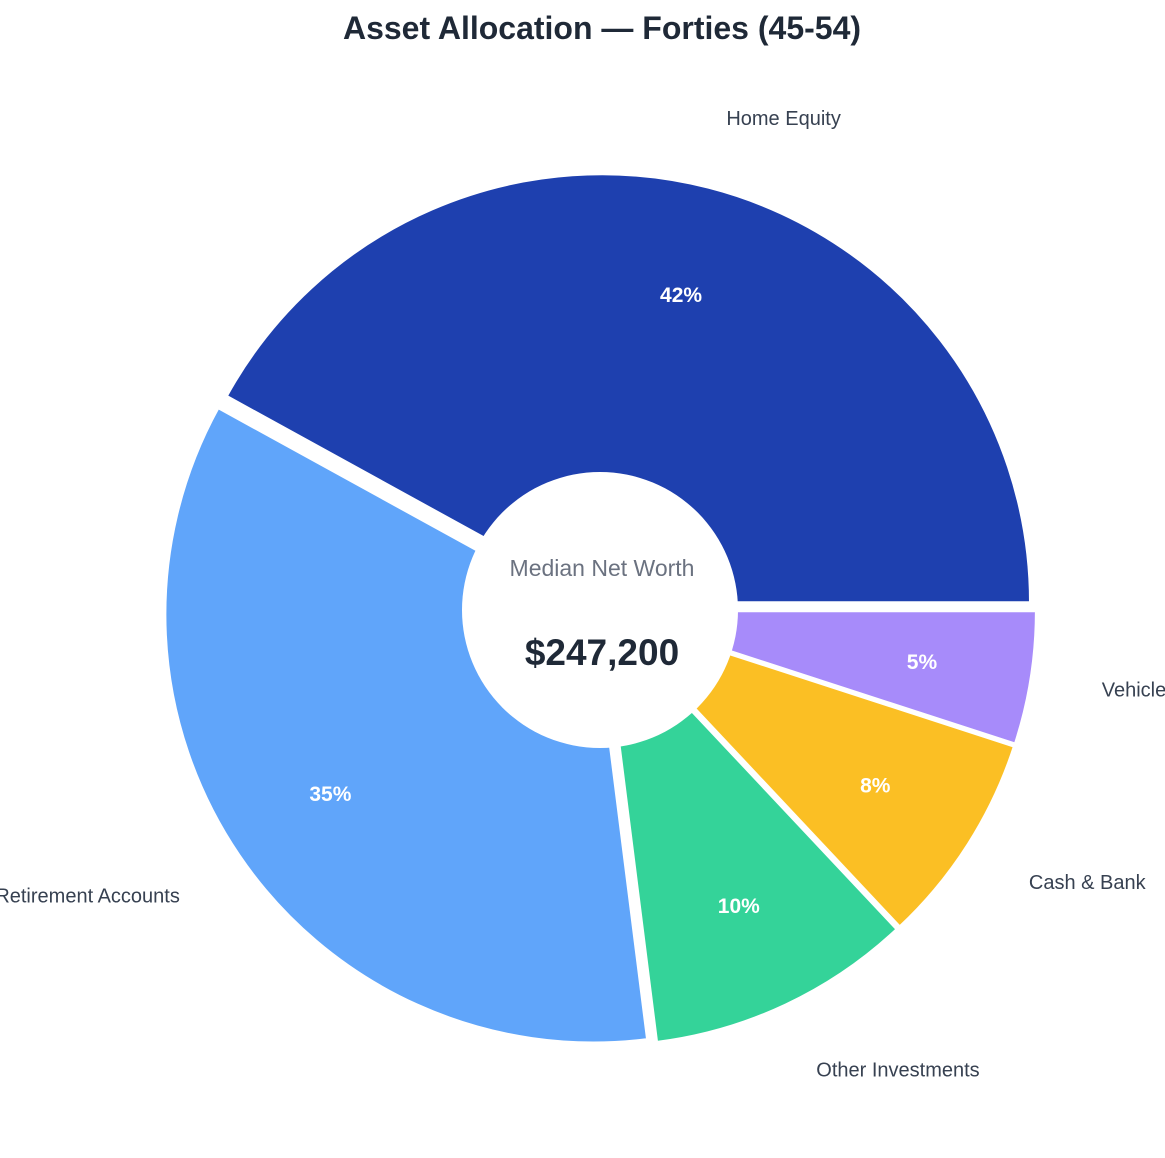 The image size is (1165, 1158). I want to click on percent-label-retirement-accounts: 35%, so click(330, 794).